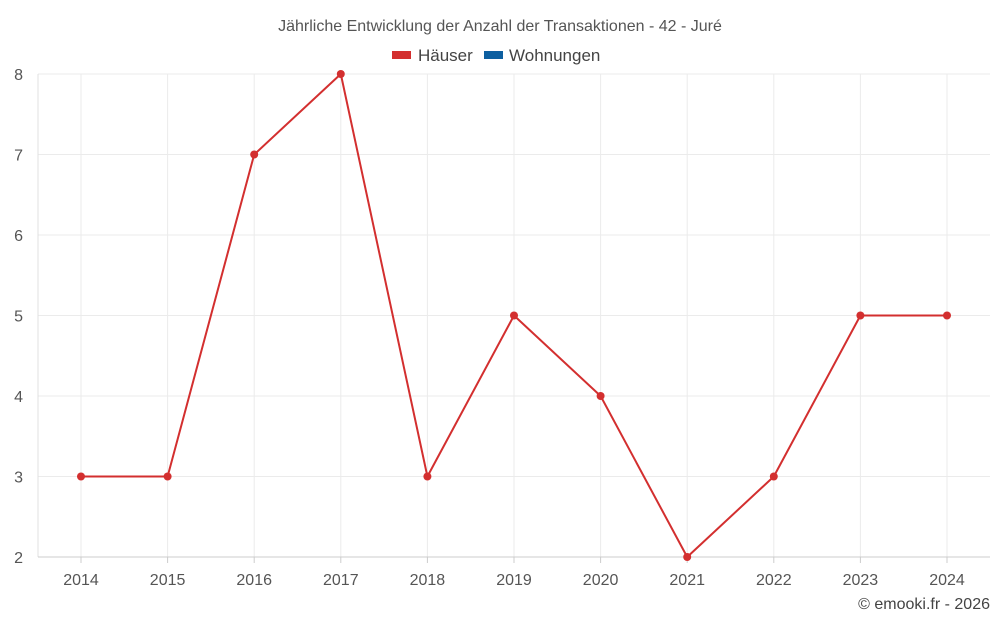 The width and height of the screenshot is (1000, 630). Describe the element at coordinates (947, 315) in the screenshot. I see `data-point-haeuser-2024` at that location.